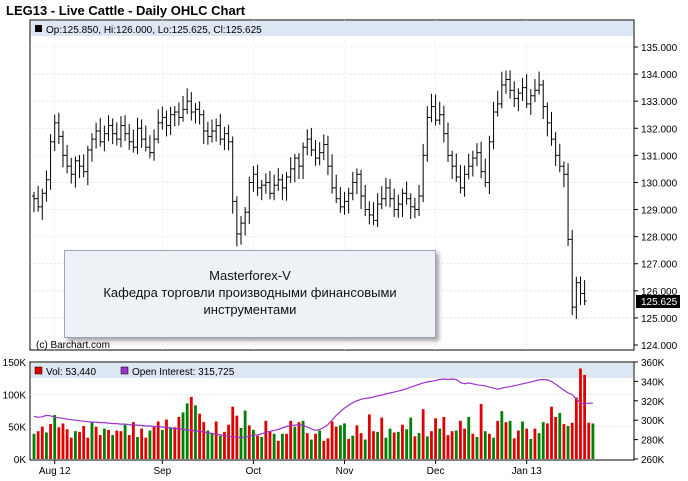  What do you see at coordinates (659, 183) in the screenshot?
I see `price-tick-label: 130.000` at bounding box center [659, 183].